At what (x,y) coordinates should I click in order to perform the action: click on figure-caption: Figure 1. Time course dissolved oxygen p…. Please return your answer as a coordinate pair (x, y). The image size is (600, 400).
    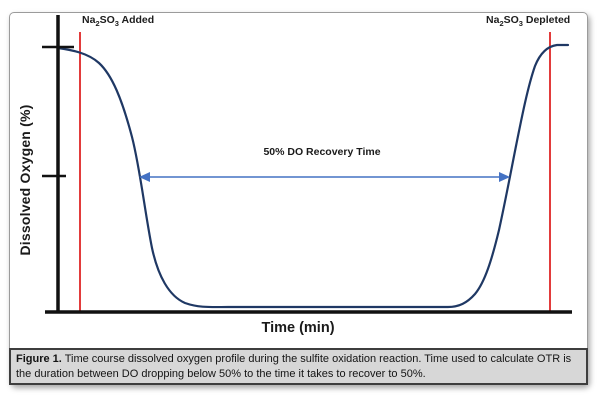
    Looking at the image, I should click on (298, 366).